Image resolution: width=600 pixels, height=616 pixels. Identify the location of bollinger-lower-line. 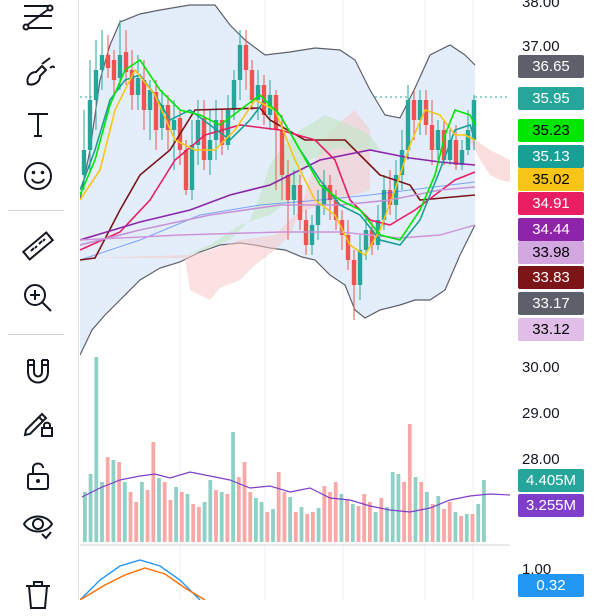
(278, 290).